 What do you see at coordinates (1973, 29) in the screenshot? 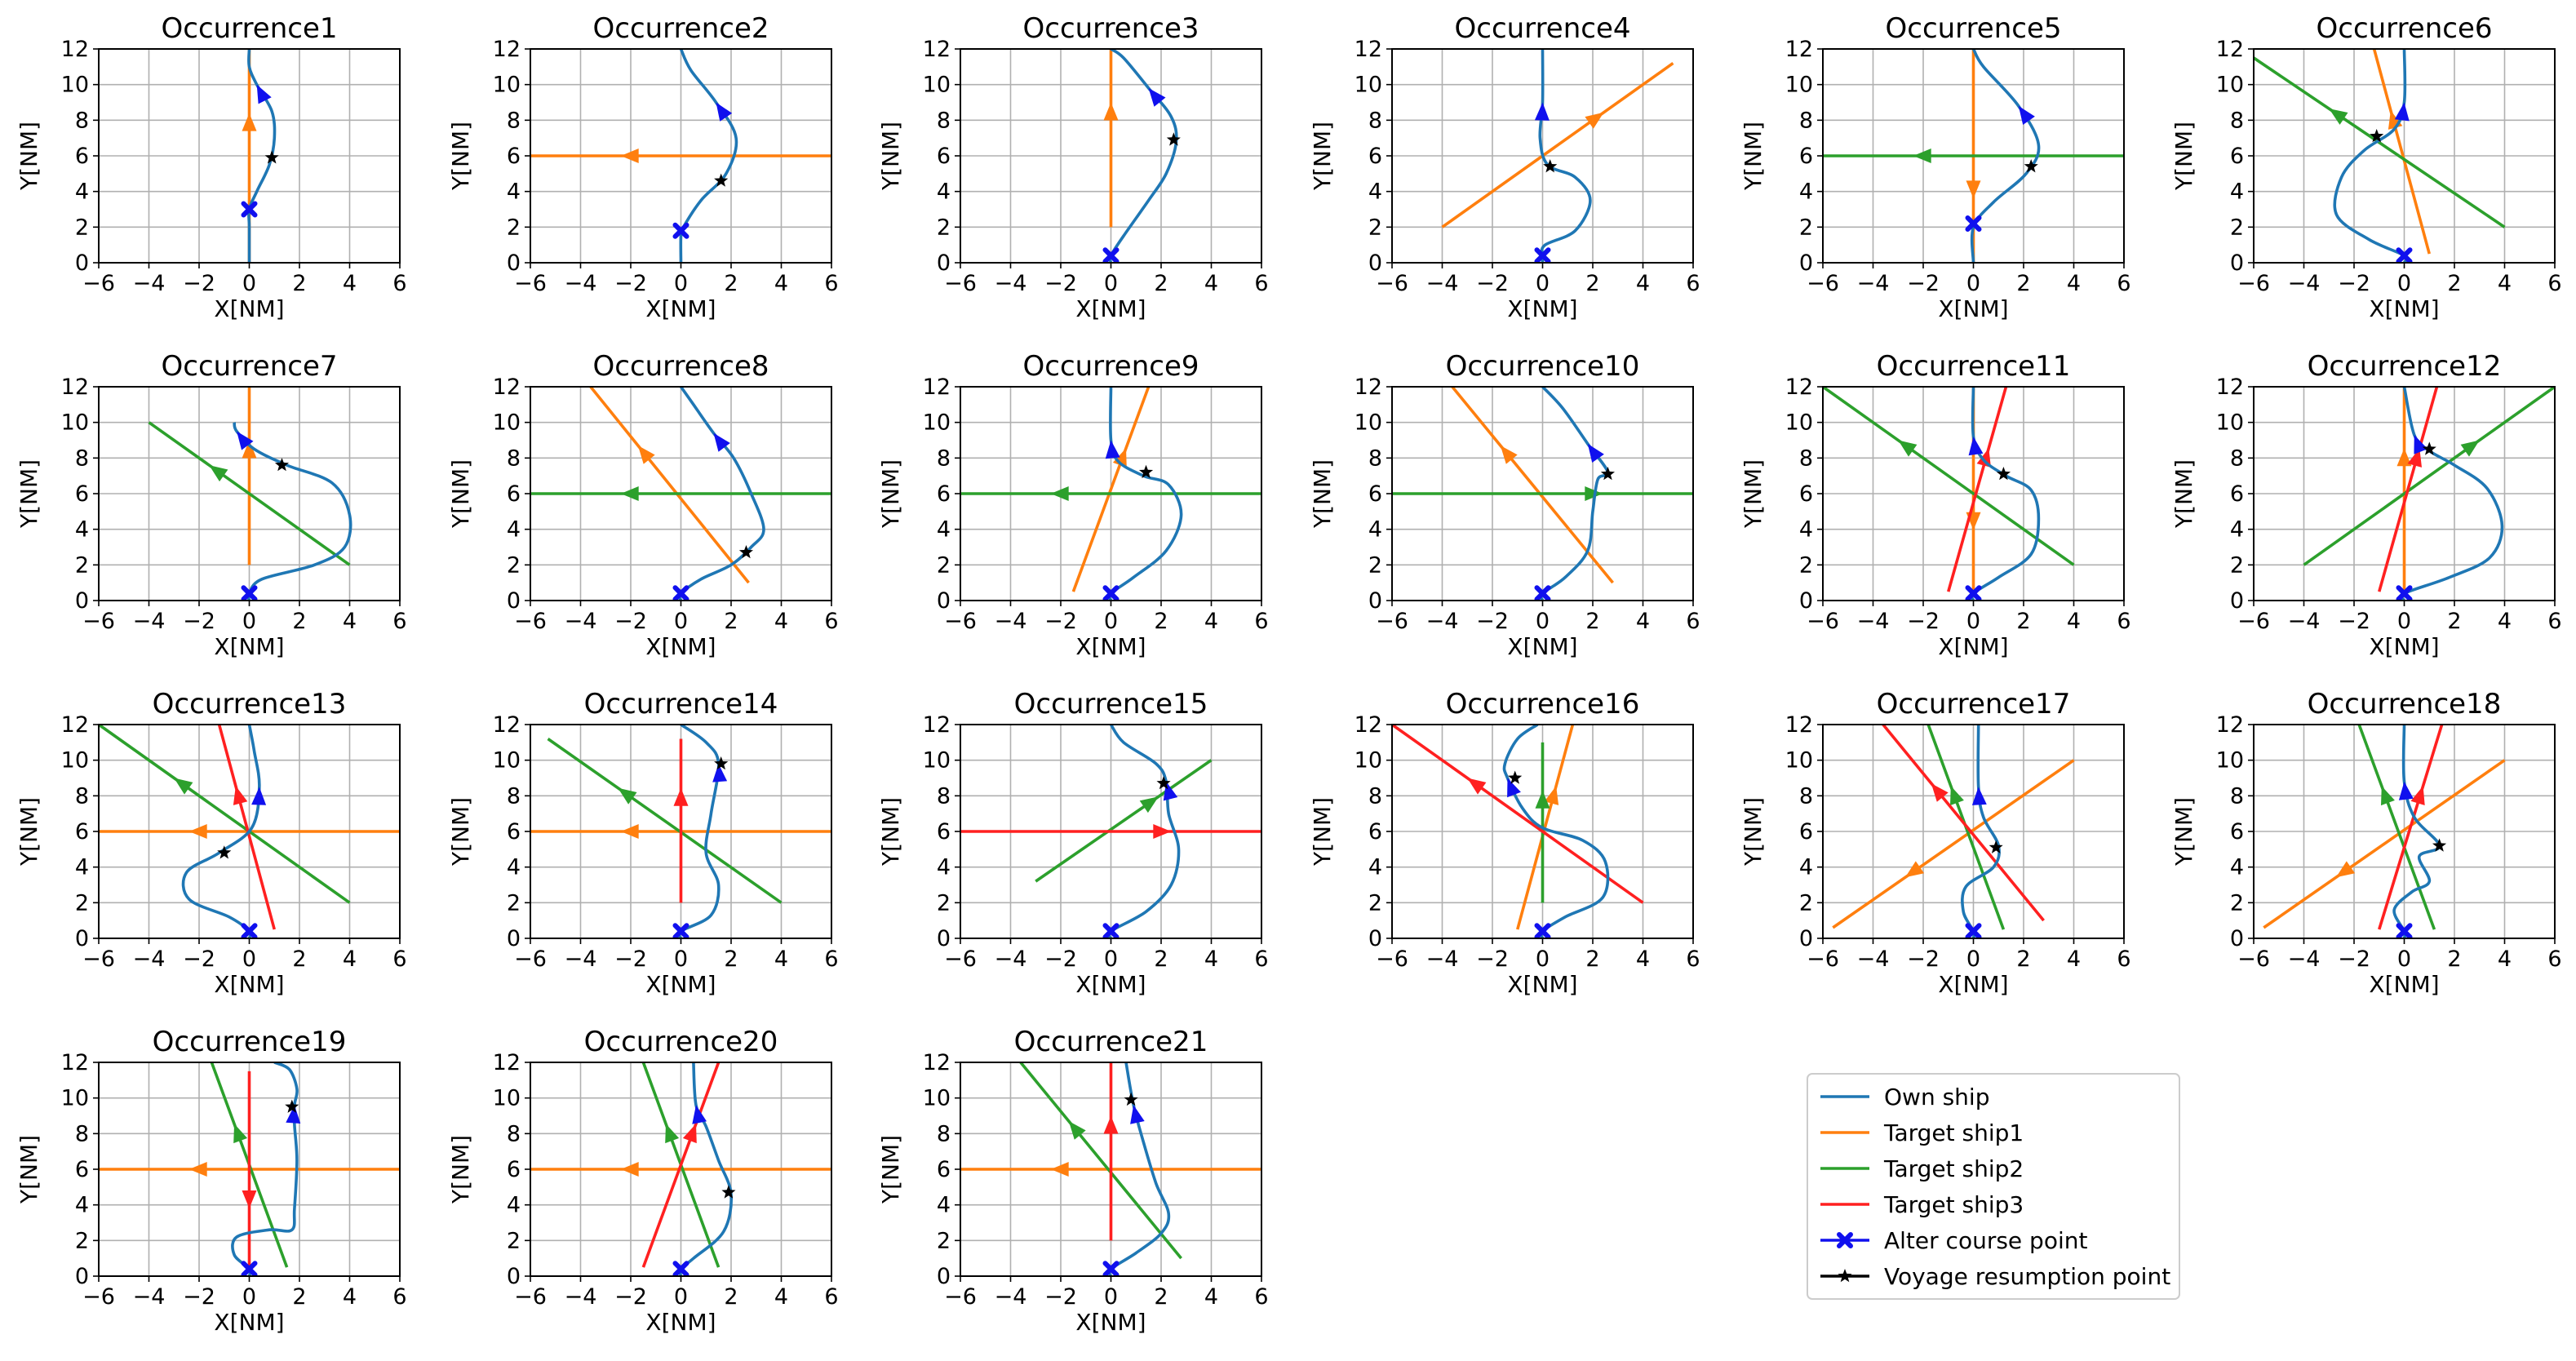
I see `subplot-title: Occurrence5` at bounding box center [1973, 29].